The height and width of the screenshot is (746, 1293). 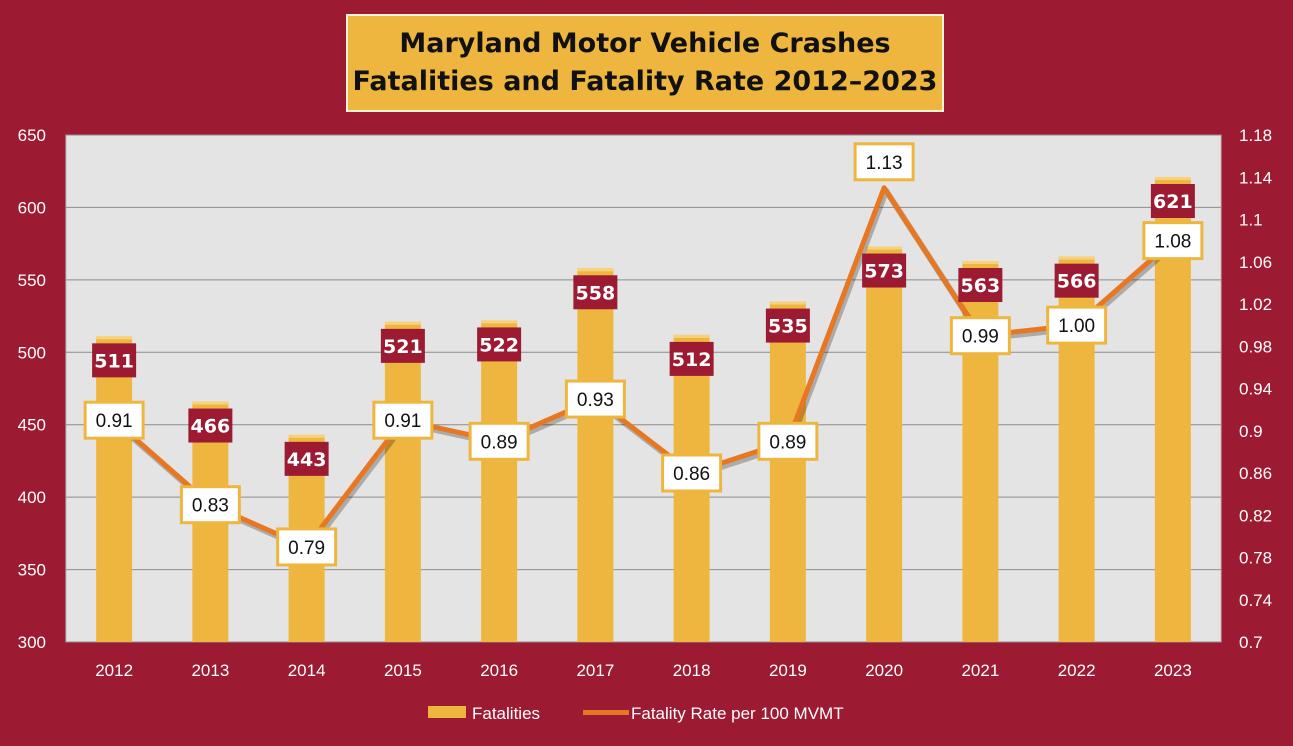 I want to click on rate-value-label: 0.91, so click(x=402, y=421).